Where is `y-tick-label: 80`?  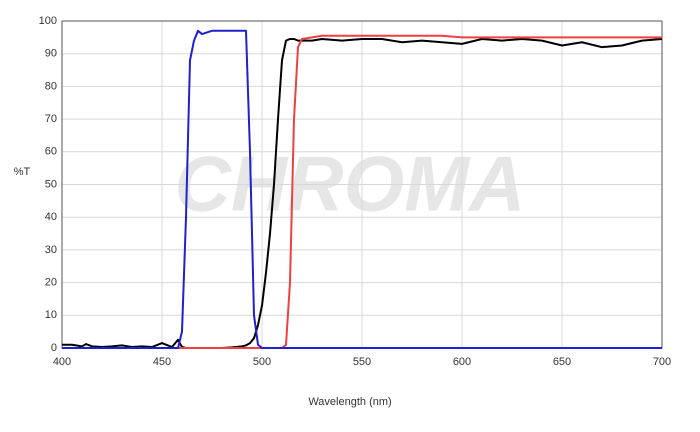 y-tick-label: 80 is located at coordinates (51, 86).